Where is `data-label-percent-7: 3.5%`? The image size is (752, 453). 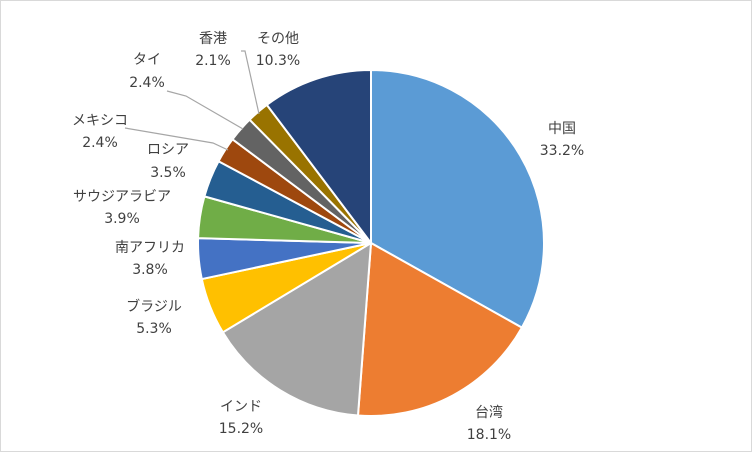
data-label-percent-7: 3.5% is located at coordinates (168, 173).